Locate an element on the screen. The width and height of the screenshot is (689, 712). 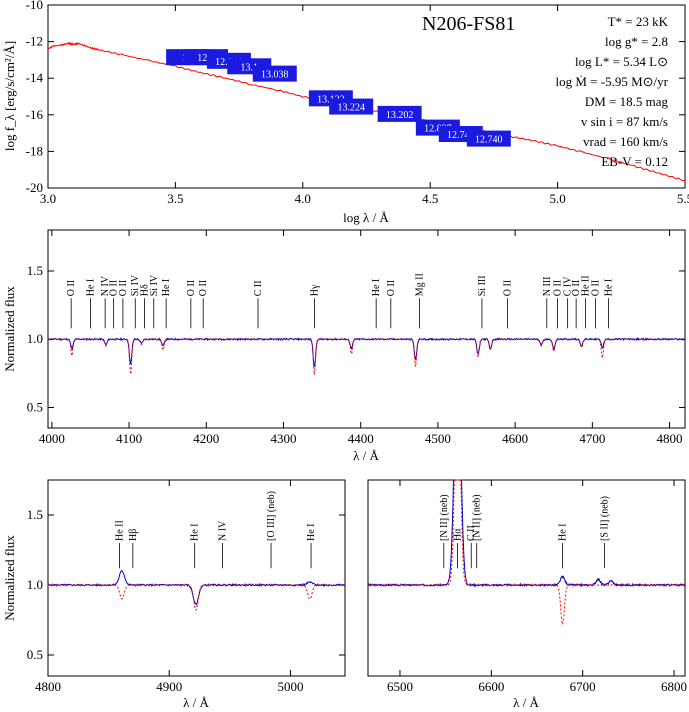
sed-y-tick-label: -10 is located at coordinates (34, 6).